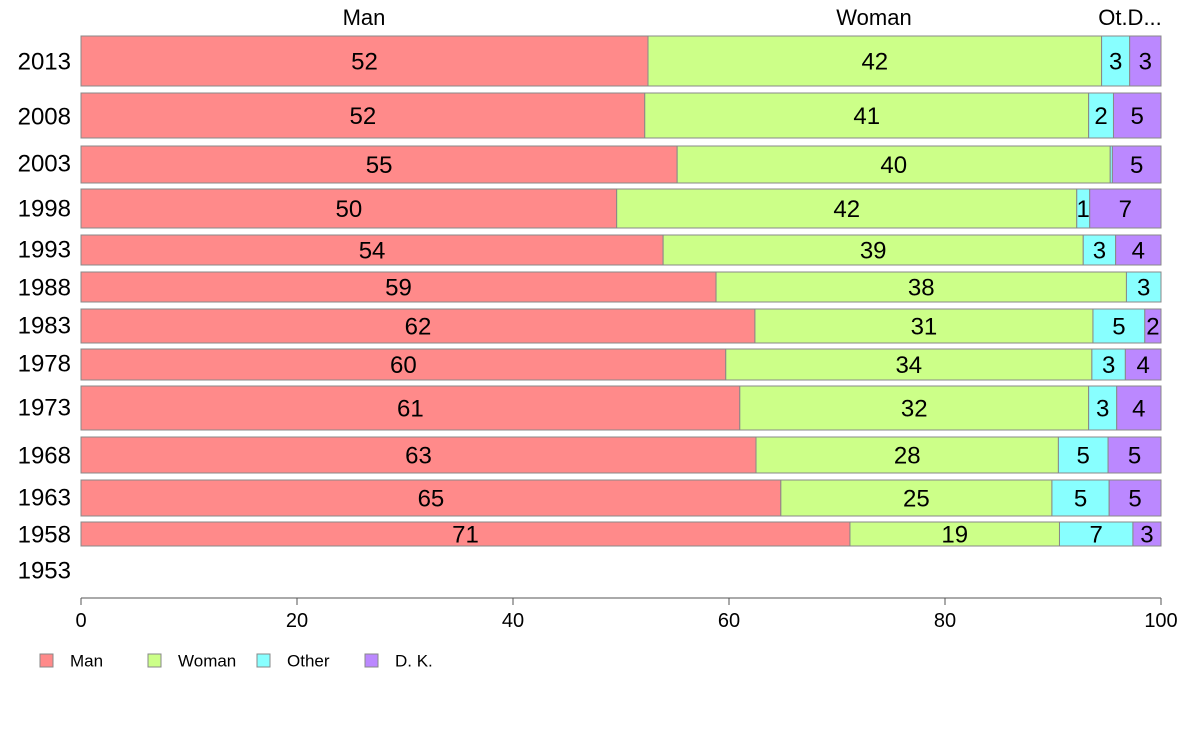  Describe the element at coordinates (44, 62) in the screenshot. I see `year-label: 2013` at that location.